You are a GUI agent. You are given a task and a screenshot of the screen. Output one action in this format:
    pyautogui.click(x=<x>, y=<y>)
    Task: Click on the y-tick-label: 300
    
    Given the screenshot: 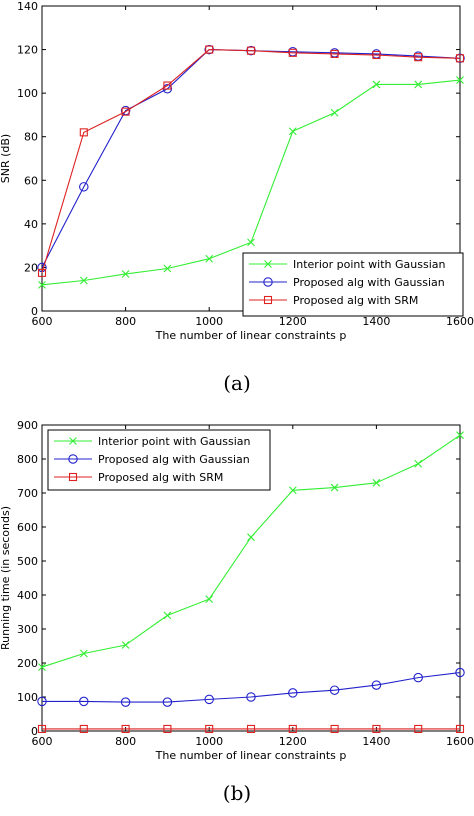 What is the action you would take?
    pyautogui.click(x=27, y=629)
    